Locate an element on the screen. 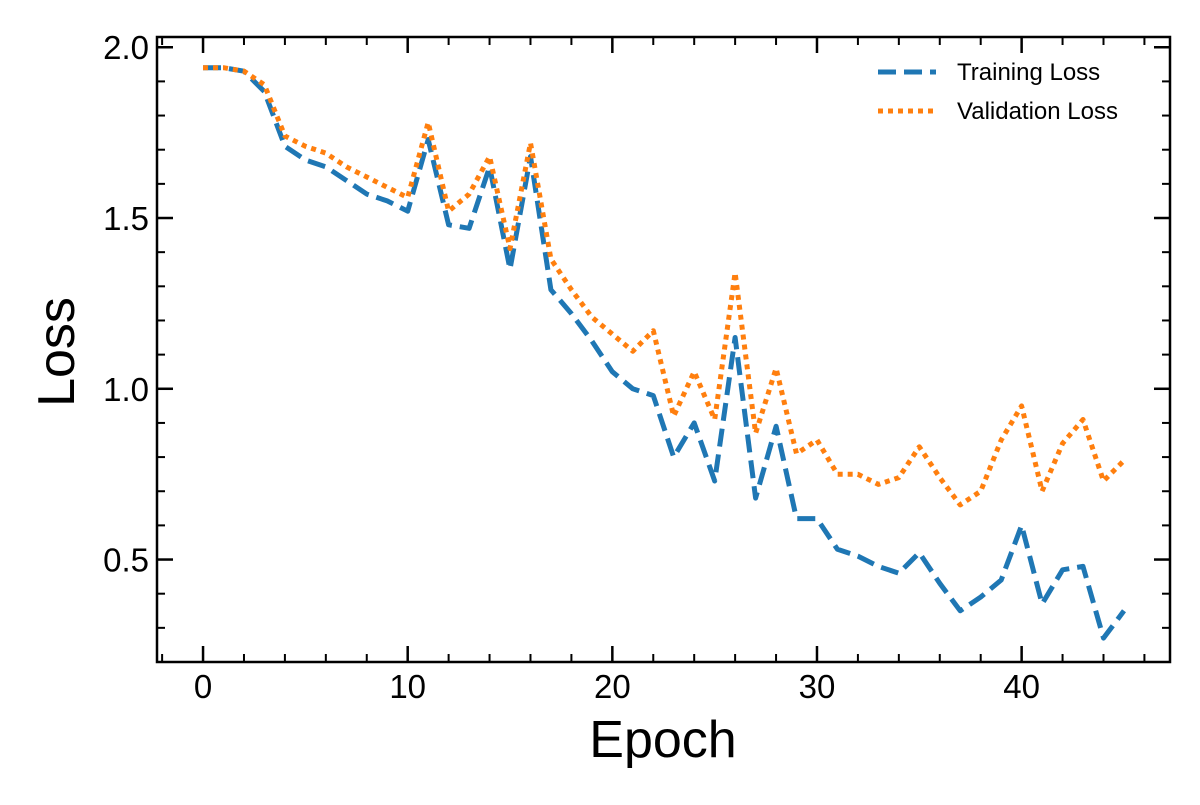 The height and width of the screenshot is (805, 1200). x-tick-label: 20 is located at coordinates (612, 686).